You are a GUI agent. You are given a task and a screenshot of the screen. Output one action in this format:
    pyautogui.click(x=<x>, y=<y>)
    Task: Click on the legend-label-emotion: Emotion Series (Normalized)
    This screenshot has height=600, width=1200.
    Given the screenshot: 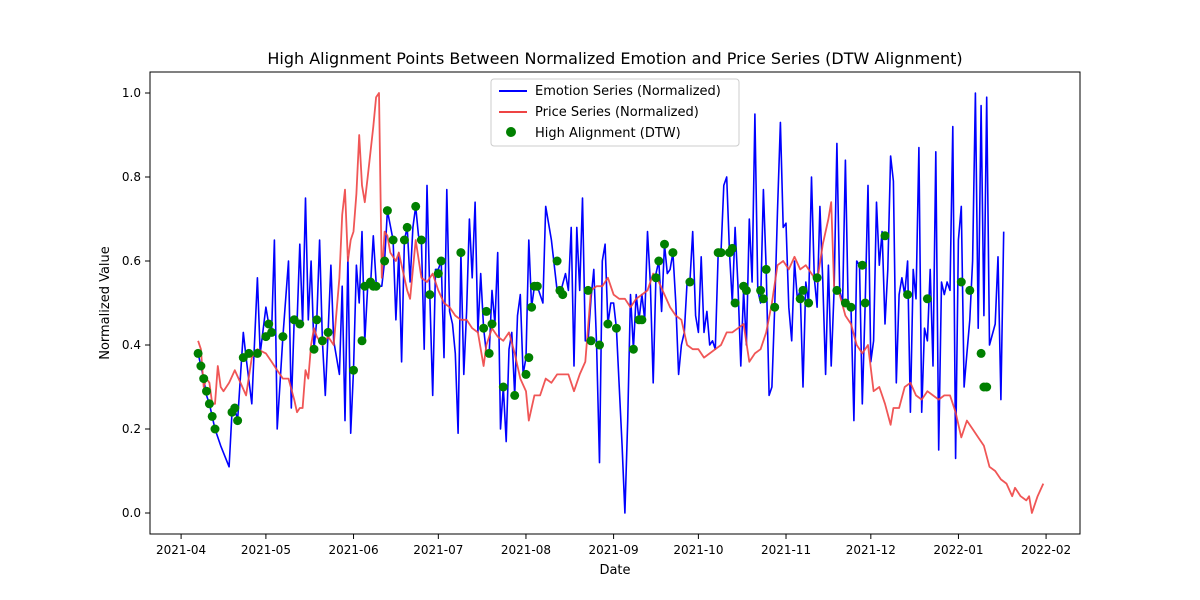 What is the action you would take?
    pyautogui.click(x=628, y=91)
    